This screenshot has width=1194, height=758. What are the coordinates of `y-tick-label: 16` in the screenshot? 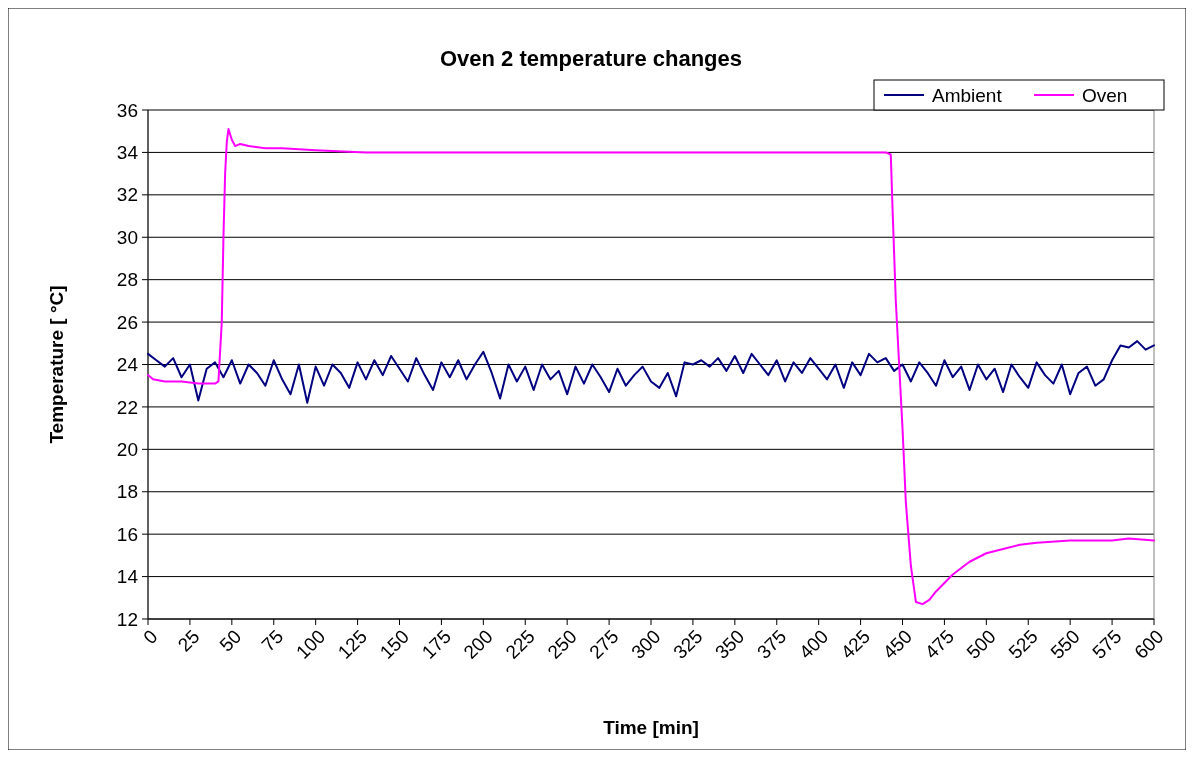 It's located at (127, 534).